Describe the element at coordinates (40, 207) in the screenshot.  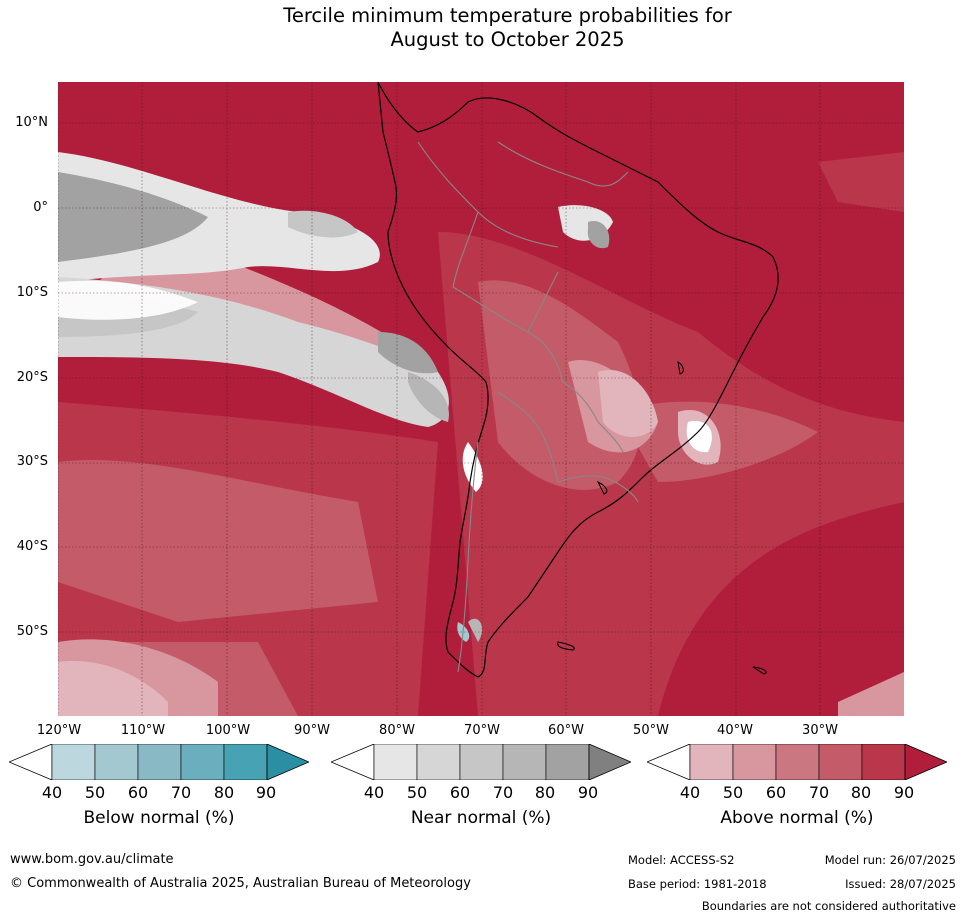
I see `lat-label: 0°` at that location.